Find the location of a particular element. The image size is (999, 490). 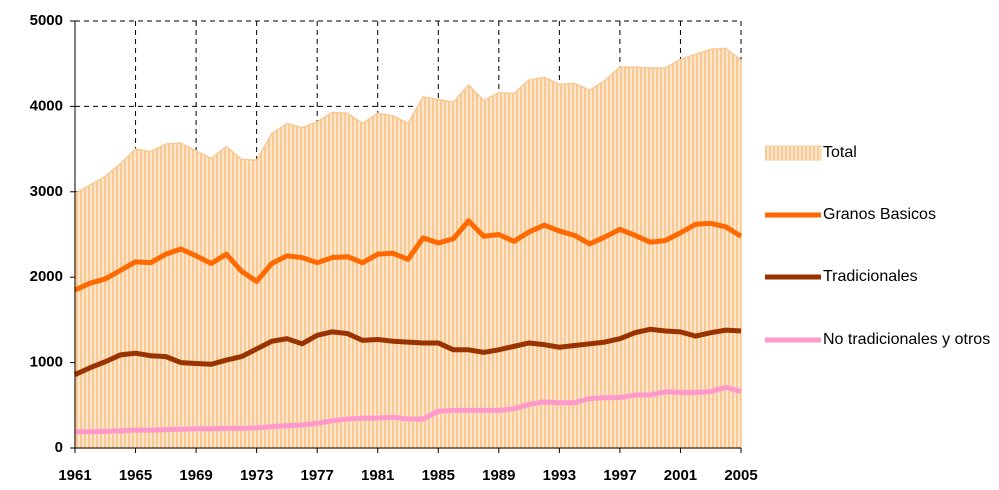

legend-item: Tradicionales is located at coordinates (879, 278).